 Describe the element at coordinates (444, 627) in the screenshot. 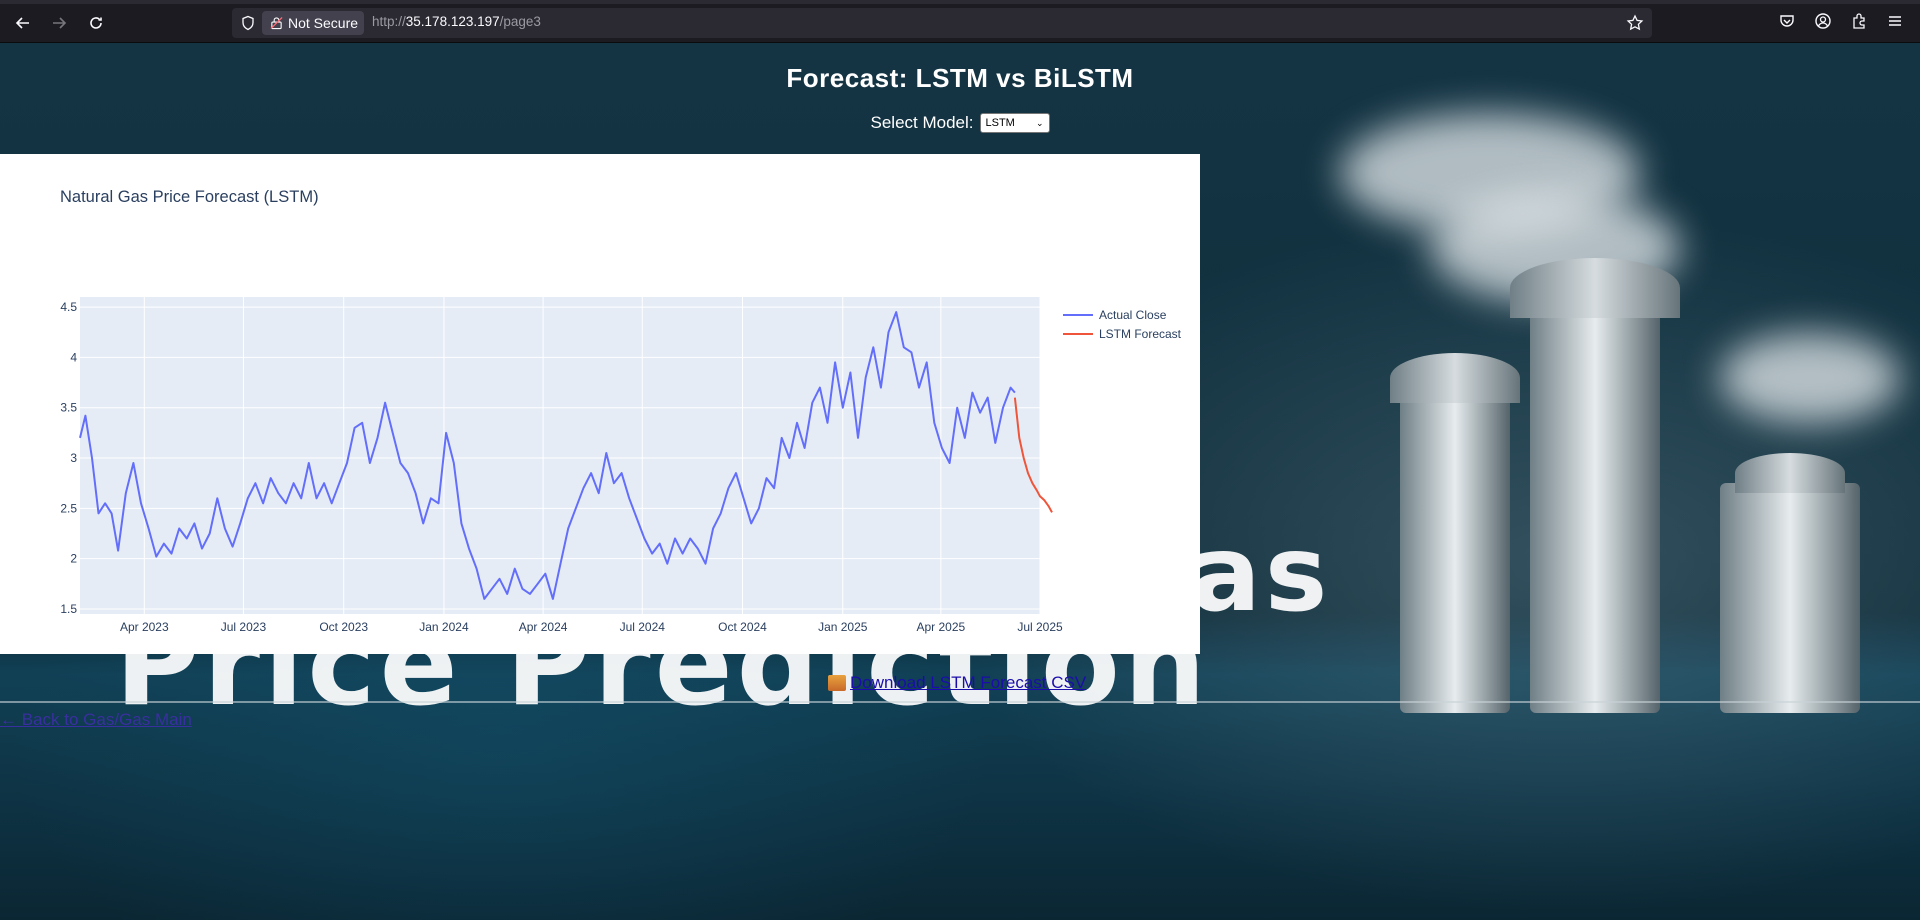

I see `x-tick-label: Jan 2024` at that location.